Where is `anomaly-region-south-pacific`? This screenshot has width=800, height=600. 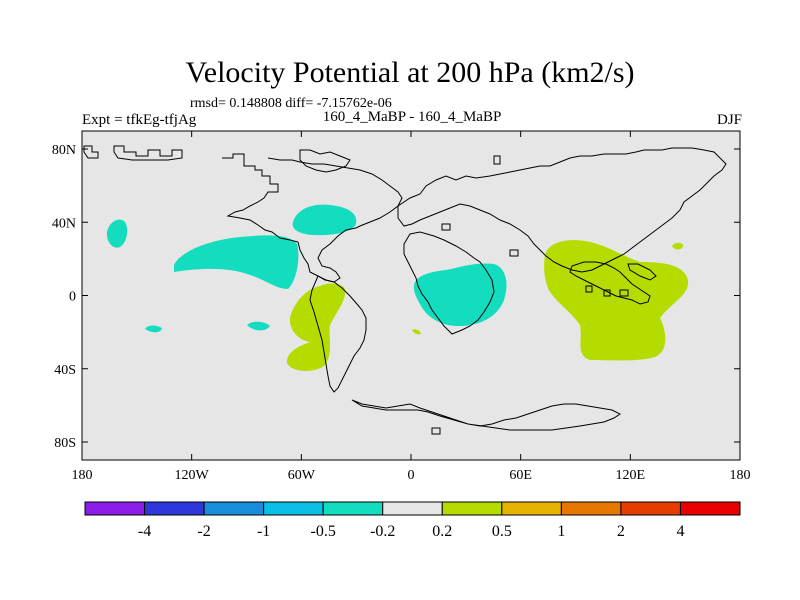 anomaly-region-south-pacific is located at coordinates (153, 329).